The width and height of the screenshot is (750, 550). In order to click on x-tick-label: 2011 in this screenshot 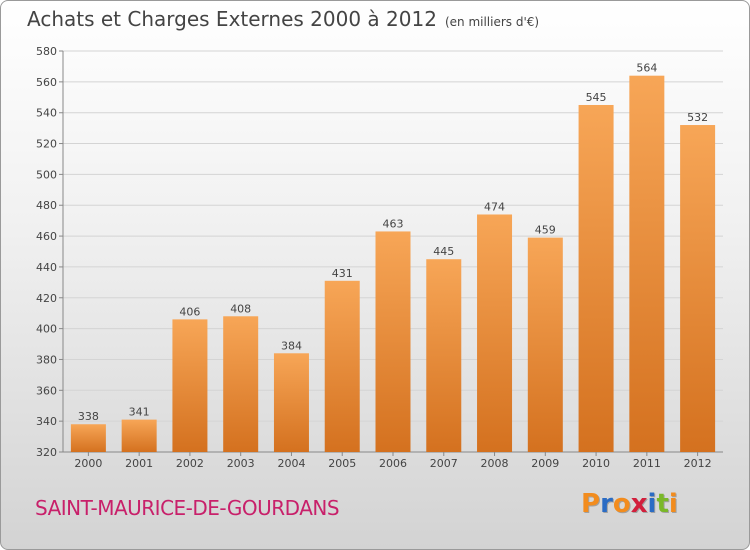, I will do `click(647, 463)`.